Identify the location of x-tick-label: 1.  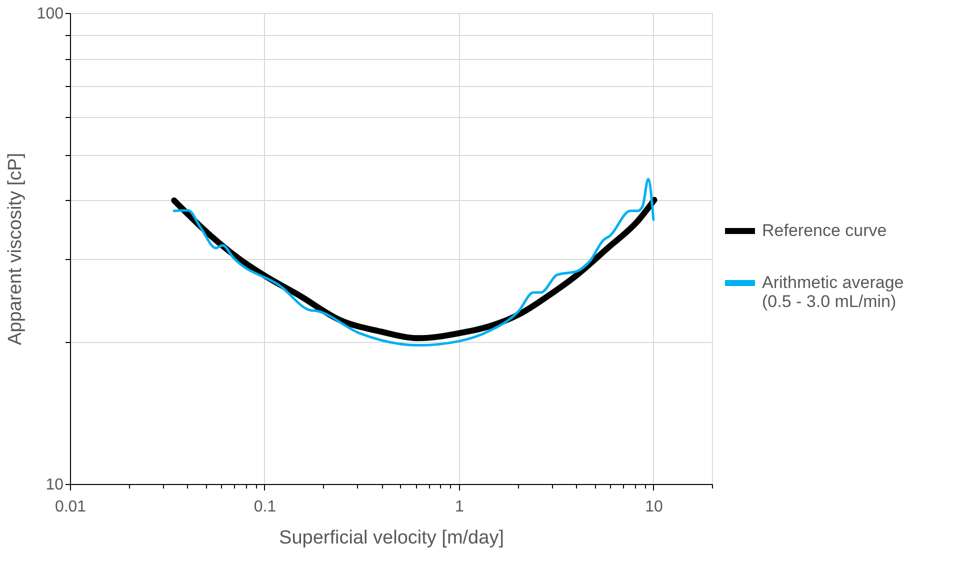
(459, 507).